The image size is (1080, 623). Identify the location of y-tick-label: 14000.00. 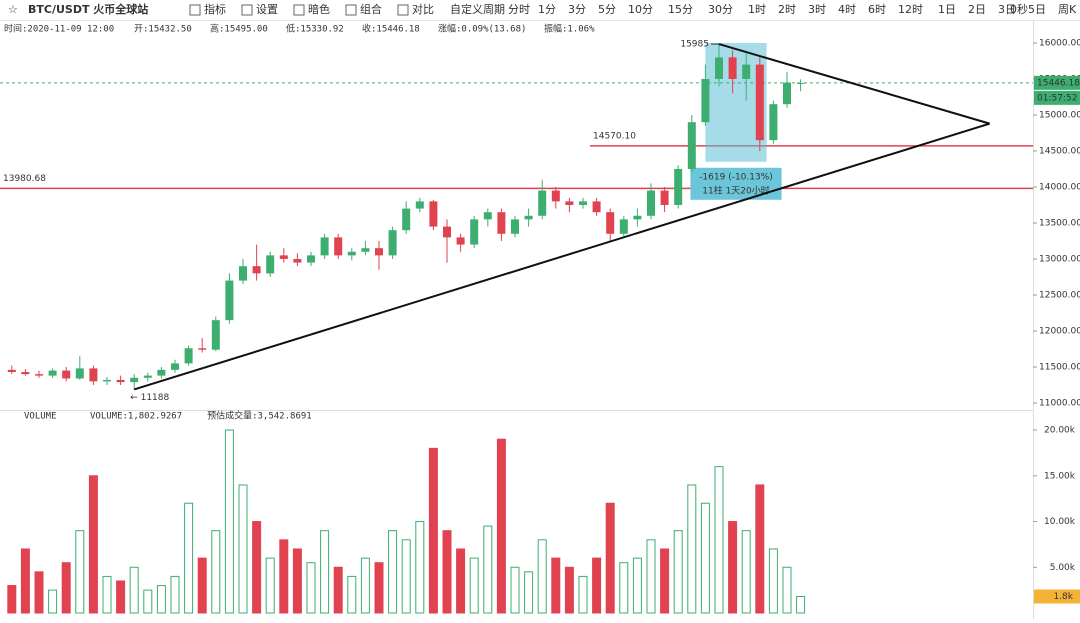
(1059, 187).